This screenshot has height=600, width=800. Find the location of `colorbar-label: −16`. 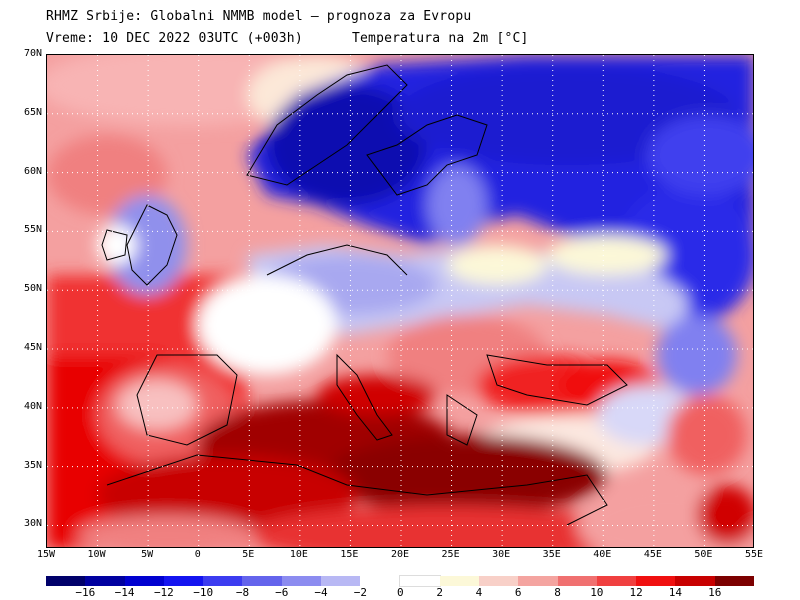

colorbar-label: −16 is located at coordinates (85, 592).